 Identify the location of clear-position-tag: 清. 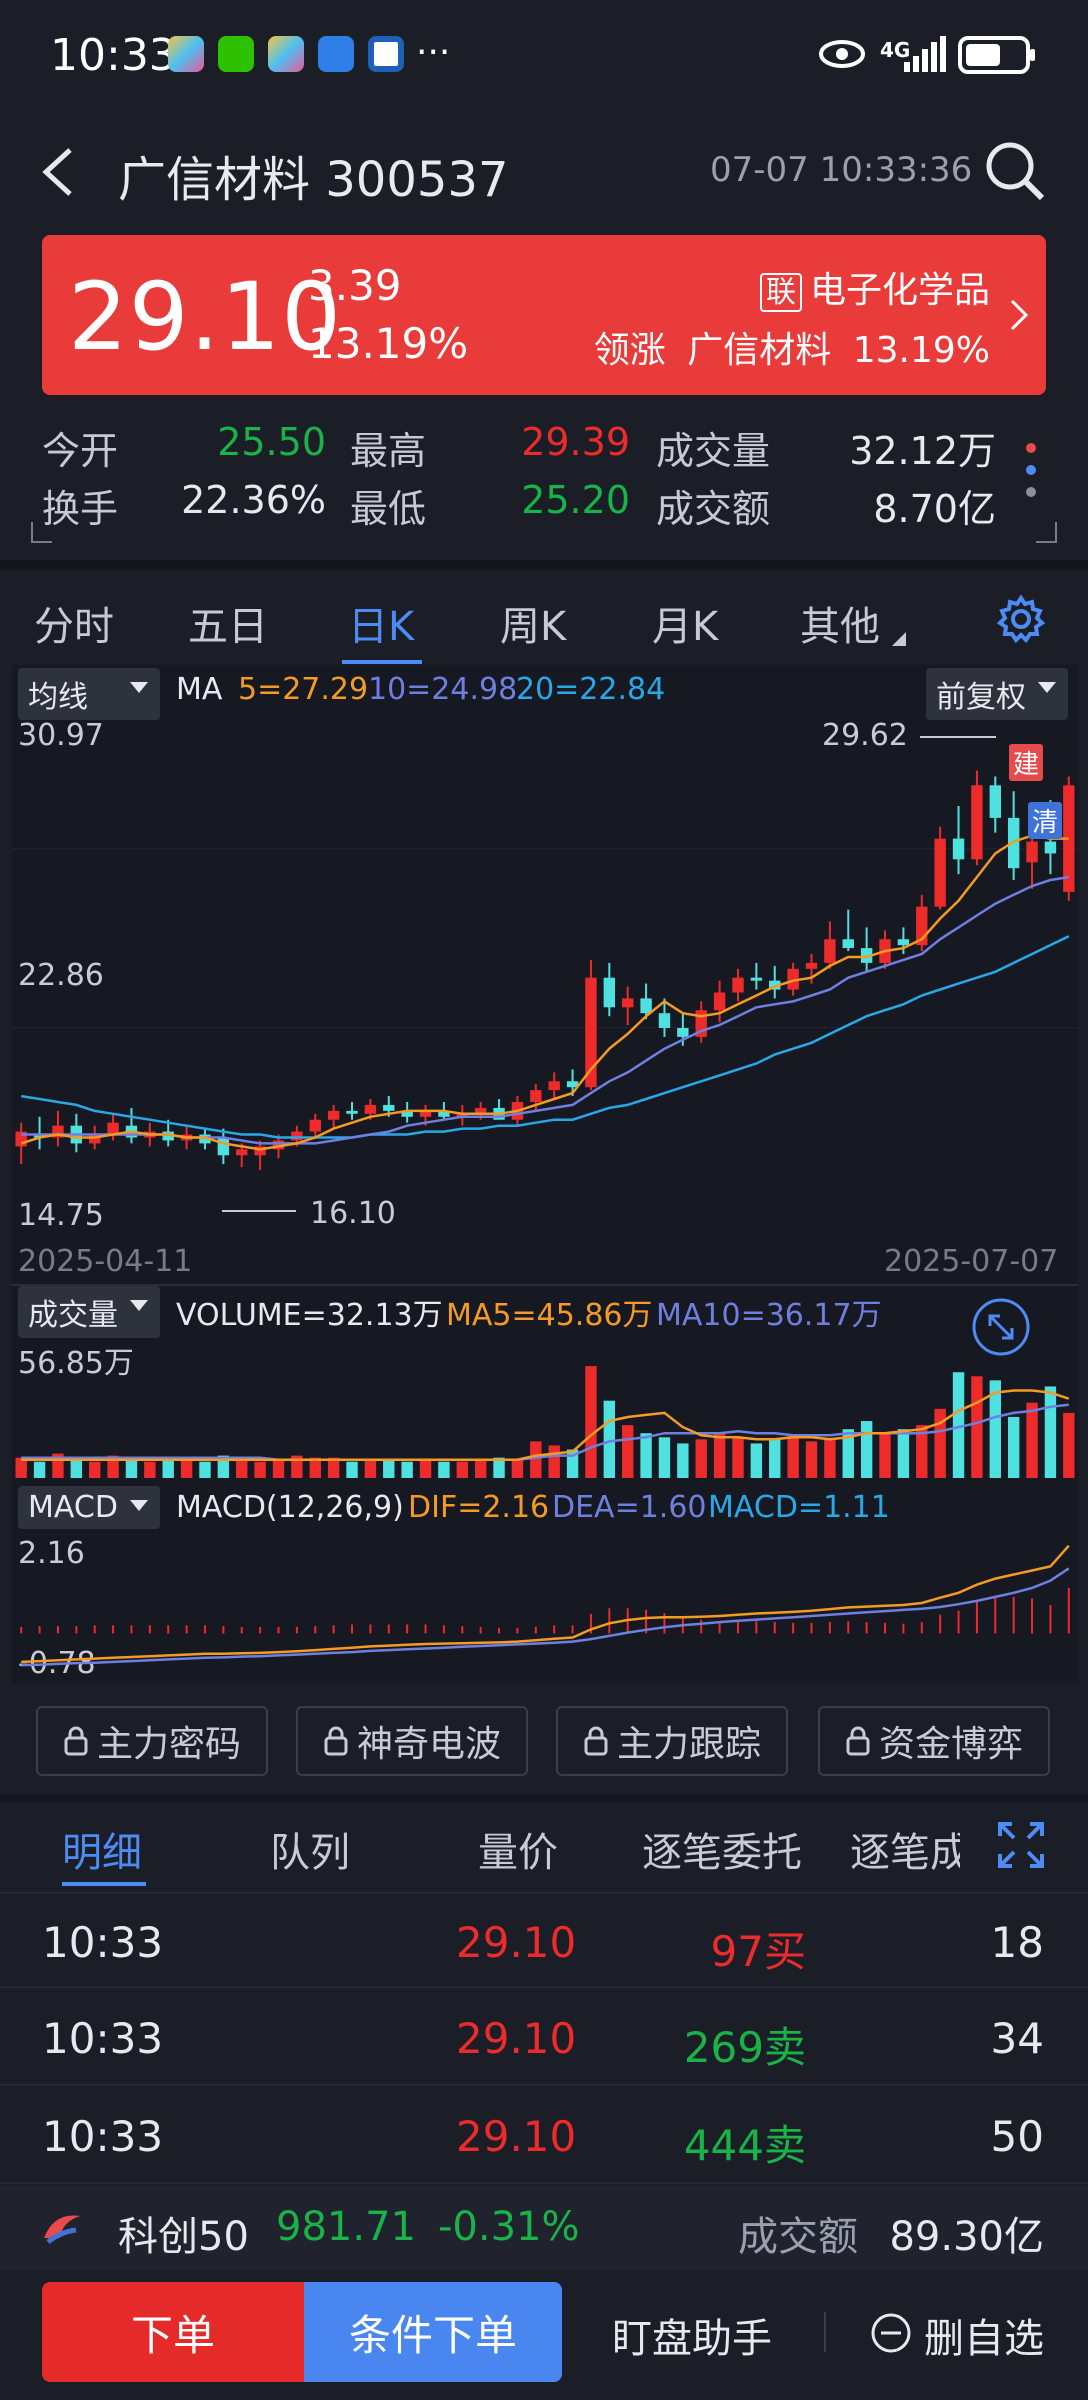
(1045, 820).